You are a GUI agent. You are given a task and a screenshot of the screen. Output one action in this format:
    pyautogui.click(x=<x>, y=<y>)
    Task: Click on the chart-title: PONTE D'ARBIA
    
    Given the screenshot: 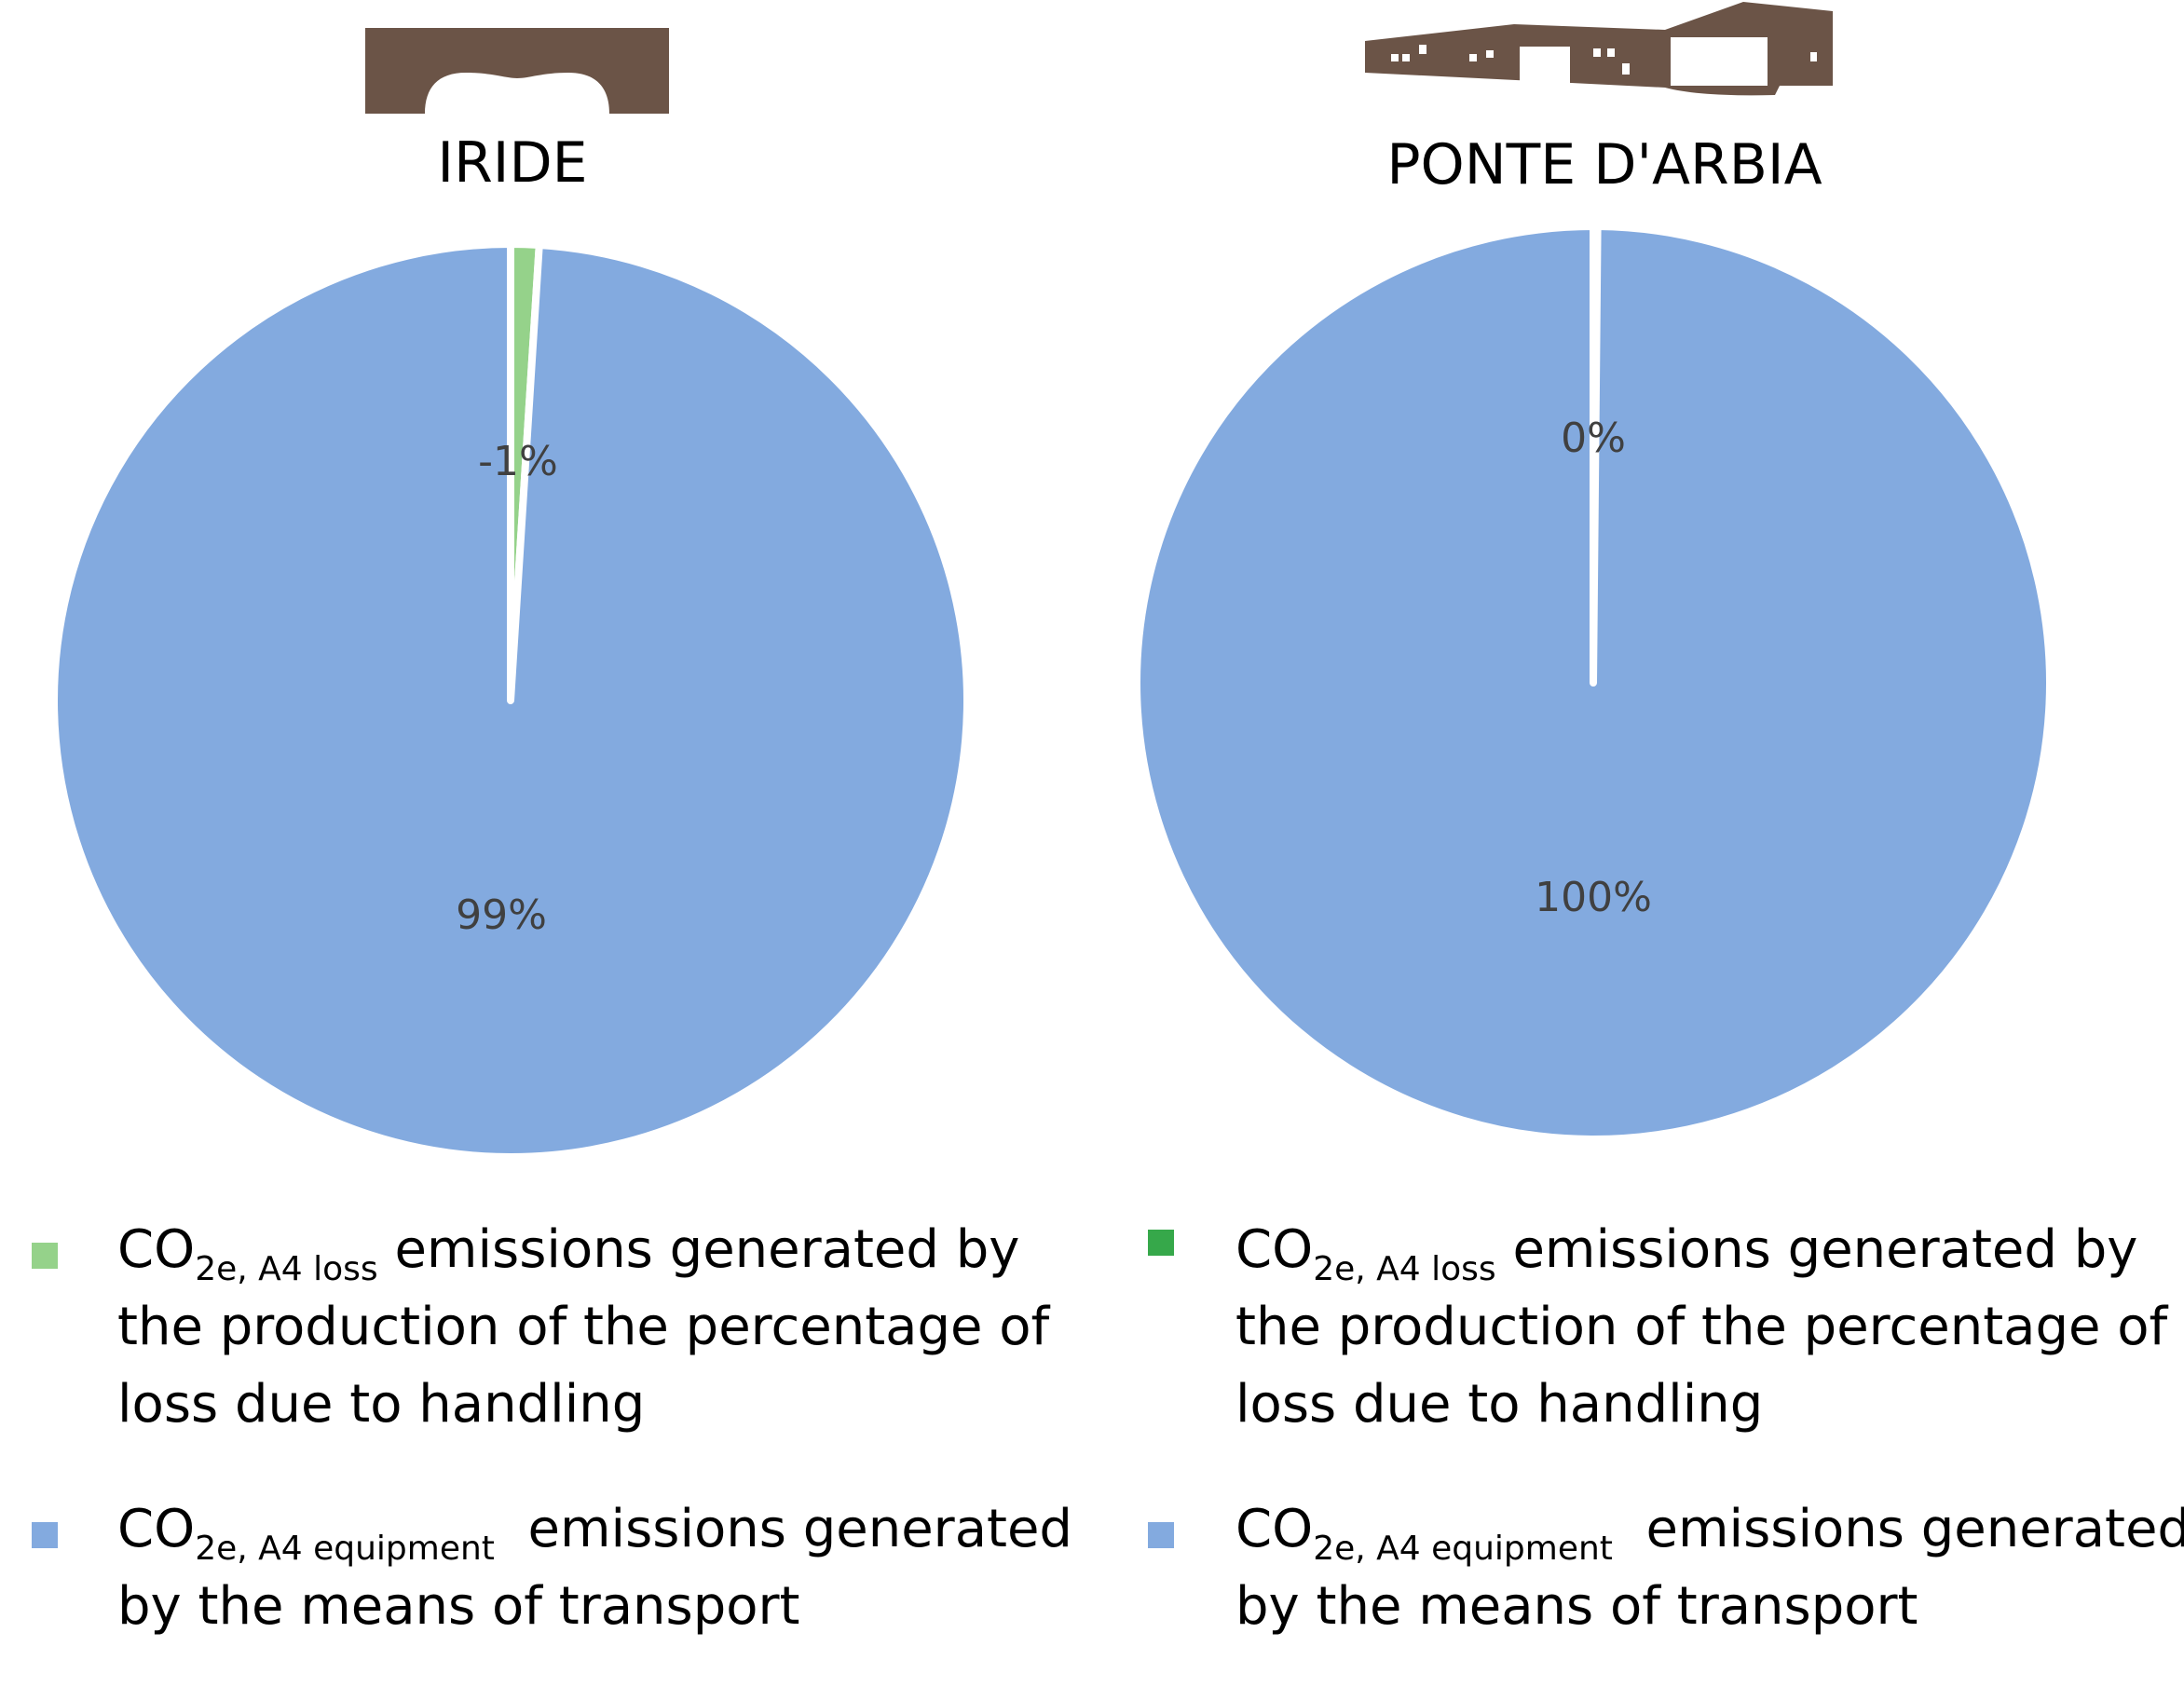 What is the action you would take?
    pyautogui.click(x=1604, y=164)
    